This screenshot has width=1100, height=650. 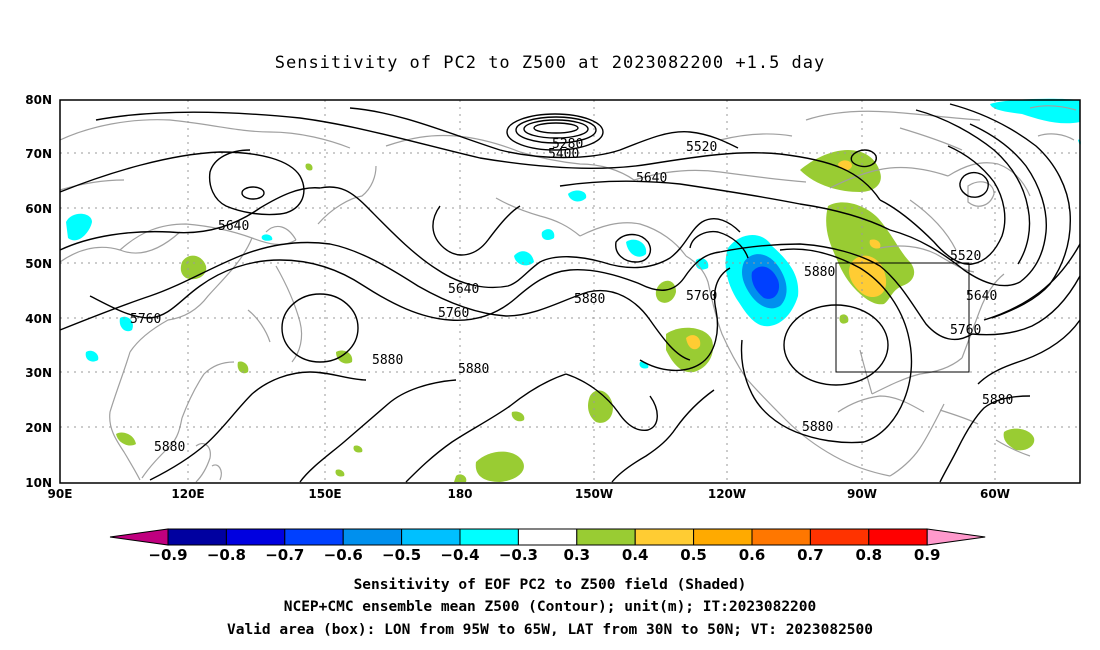 What do you see at coordinates (577, 555) in the screenshot?
I see `colorbar-label: 0.3` at bounding box center [577, 555].